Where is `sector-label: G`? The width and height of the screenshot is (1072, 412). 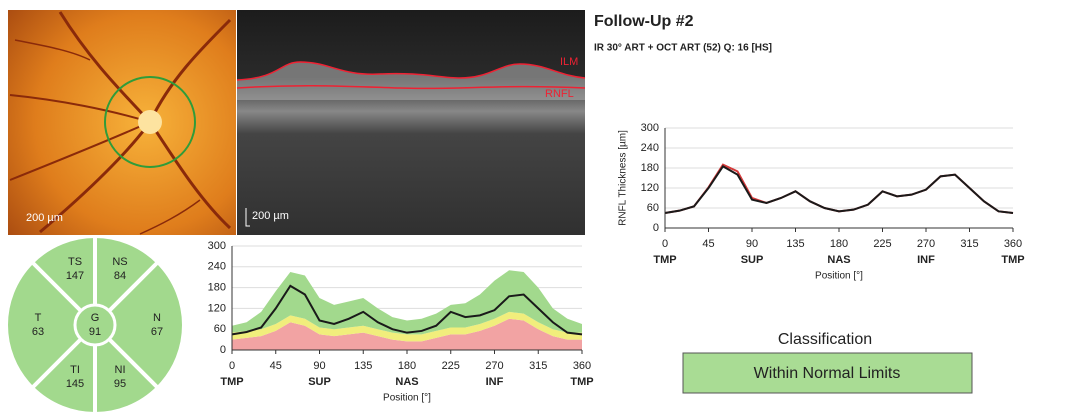 sector-label: G is located at coordinates (95, 318).